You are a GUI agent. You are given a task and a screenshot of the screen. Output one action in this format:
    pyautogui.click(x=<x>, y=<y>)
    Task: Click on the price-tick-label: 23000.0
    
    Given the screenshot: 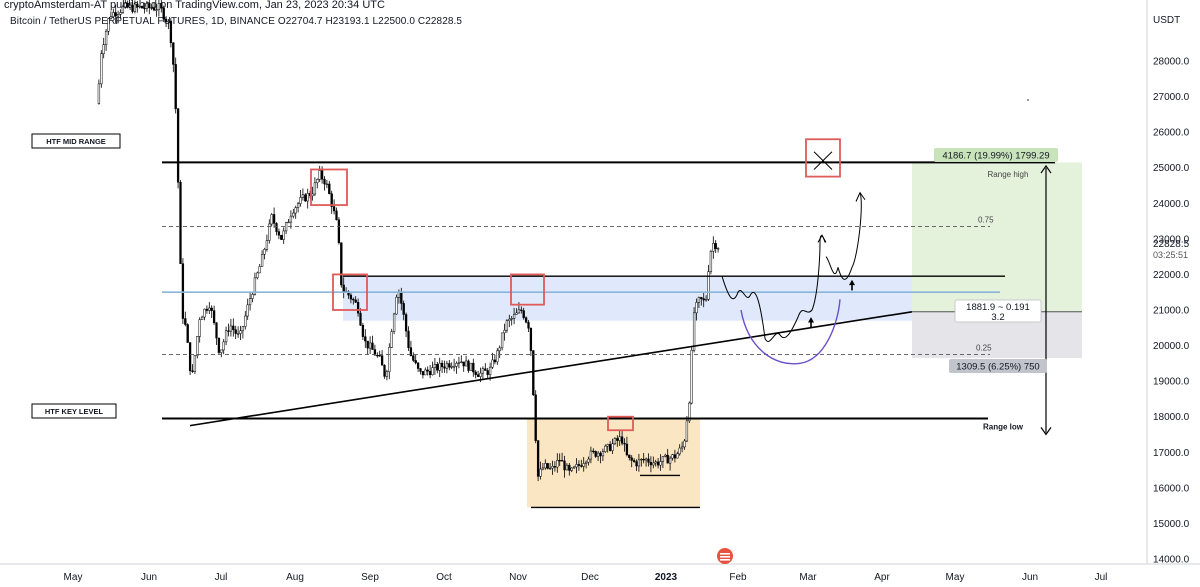 What is the action you would take?
    pyautogui.click(x=1171, y=239)
    